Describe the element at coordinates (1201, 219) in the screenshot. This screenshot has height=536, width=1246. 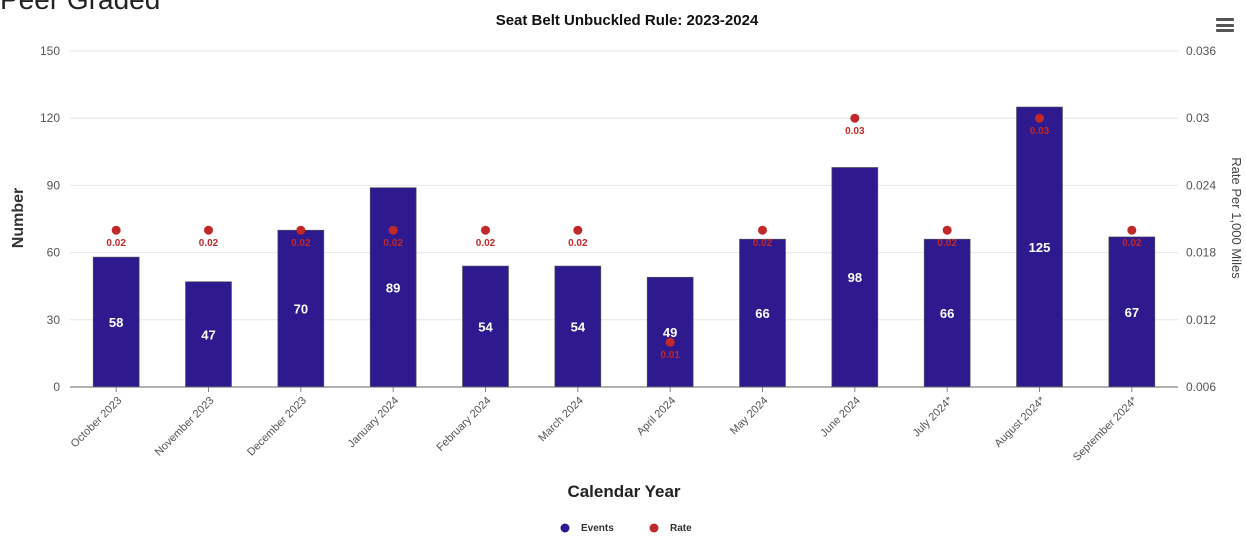
I see `y2-axis-ticks: 0.006 0.012 0.018 0.024 0.03 0.036` at that location.